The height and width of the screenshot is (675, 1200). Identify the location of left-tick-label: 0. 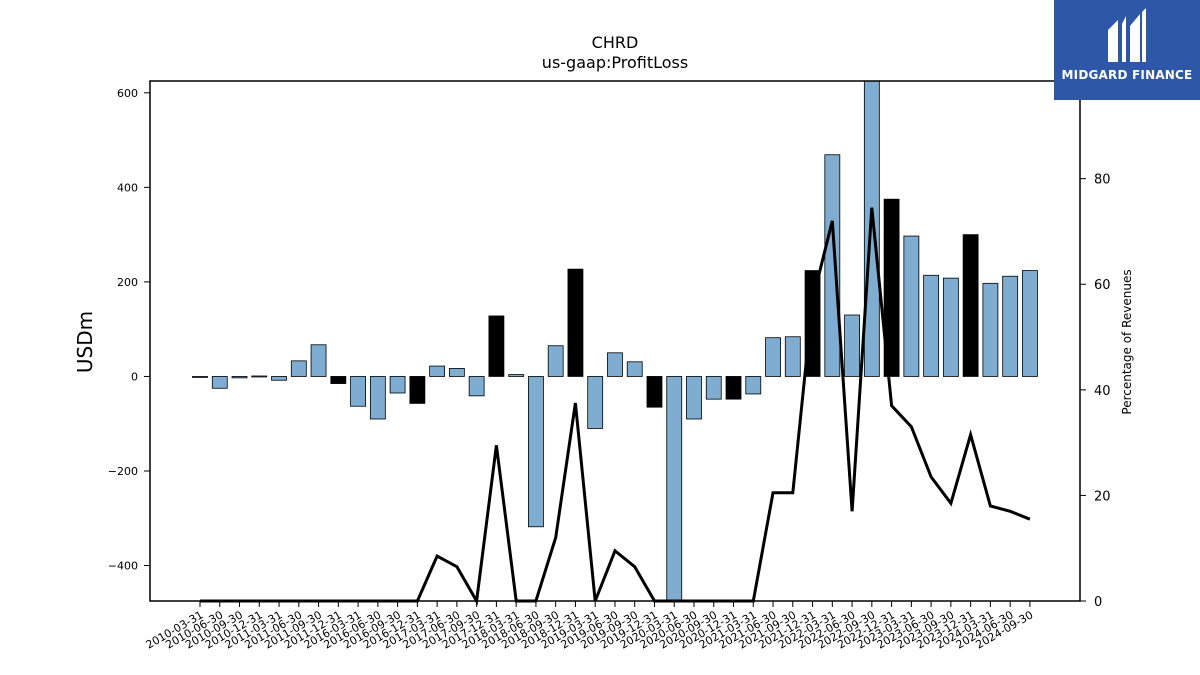
(134, 376).